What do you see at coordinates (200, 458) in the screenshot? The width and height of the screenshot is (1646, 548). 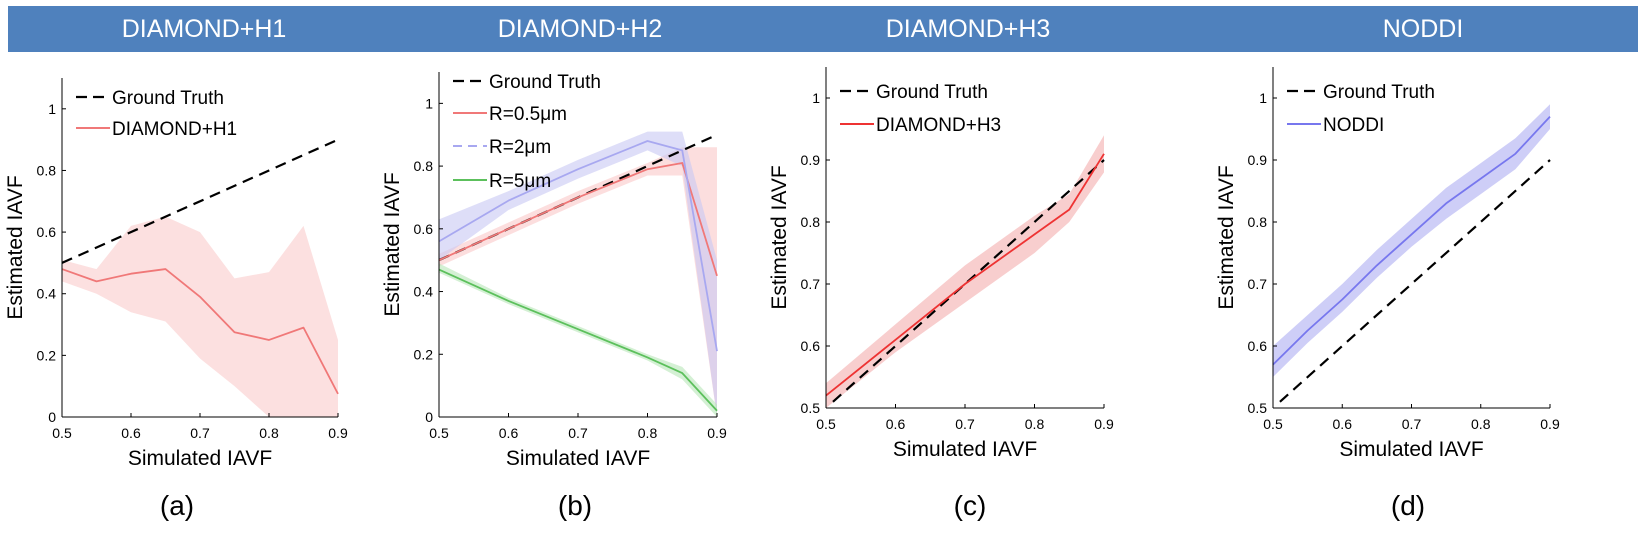 I see `x-axis-label-0: Simulated IAVF` at bounding box center [200, 458].